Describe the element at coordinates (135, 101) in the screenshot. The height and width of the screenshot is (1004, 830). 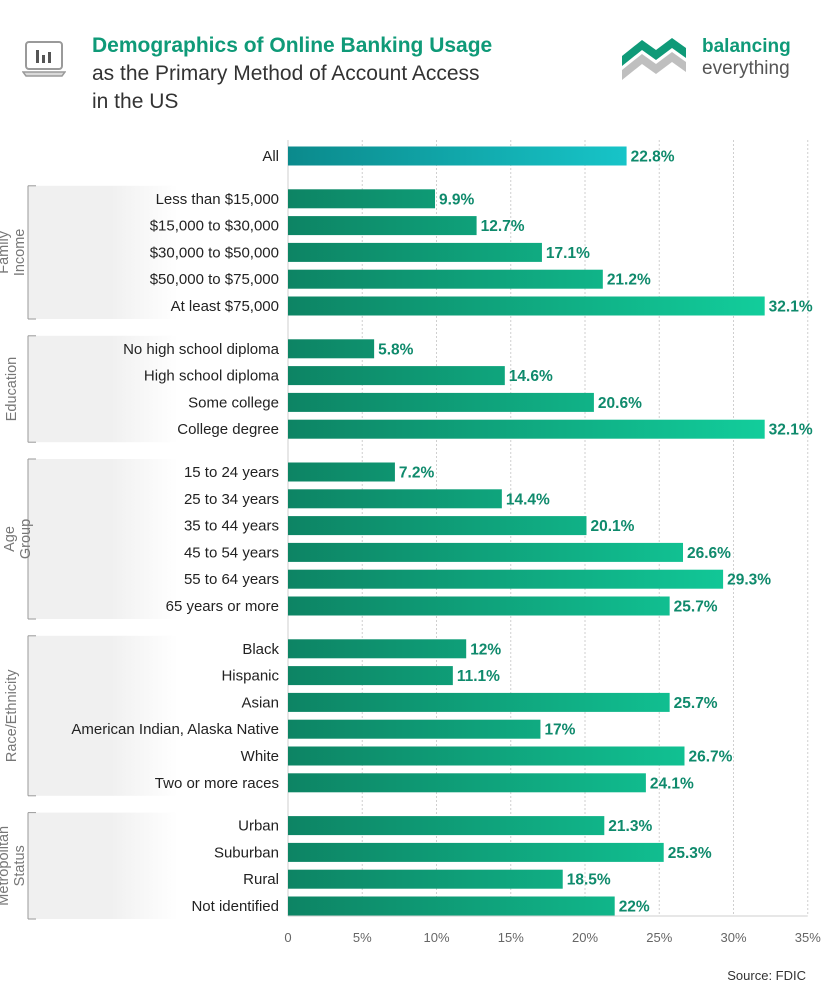
I see `chart-subtitle-line-2: in the US` at that location.